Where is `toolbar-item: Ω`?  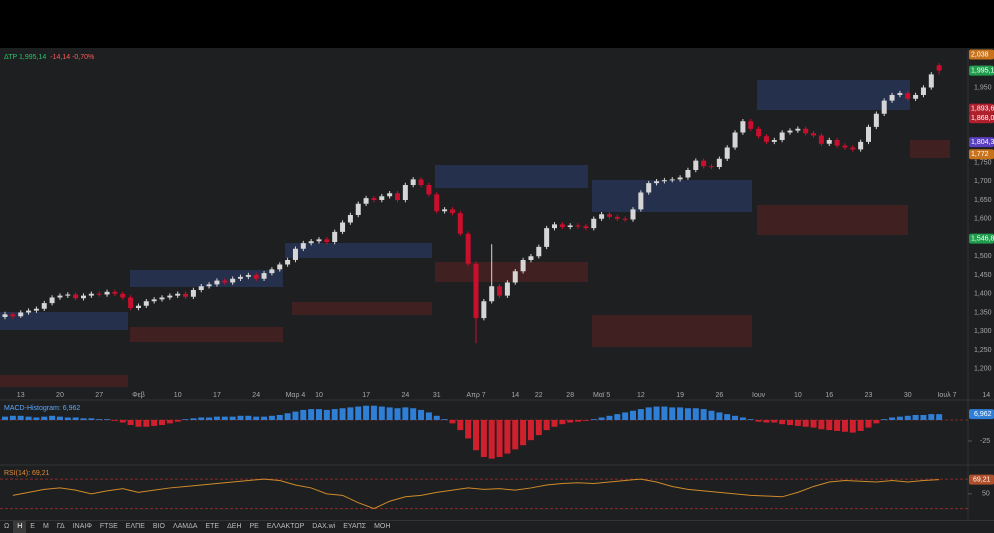
toolbar-item: Ω is located at coordinates (7, 526).